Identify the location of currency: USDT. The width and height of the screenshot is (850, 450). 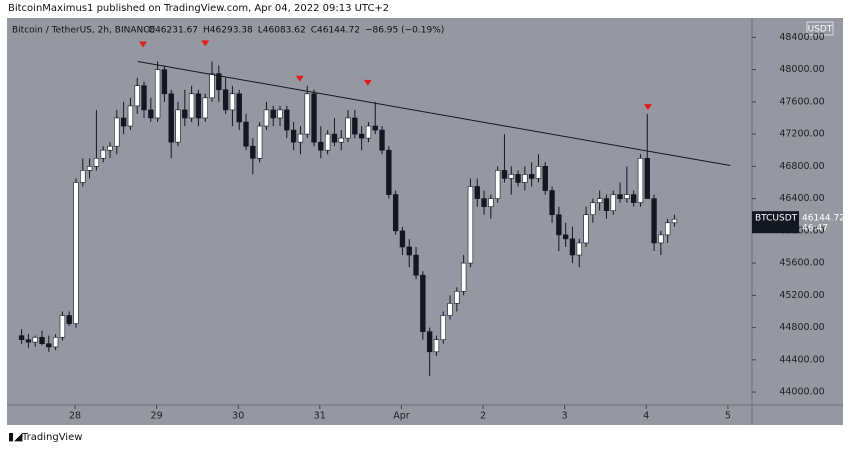
(820, 30).